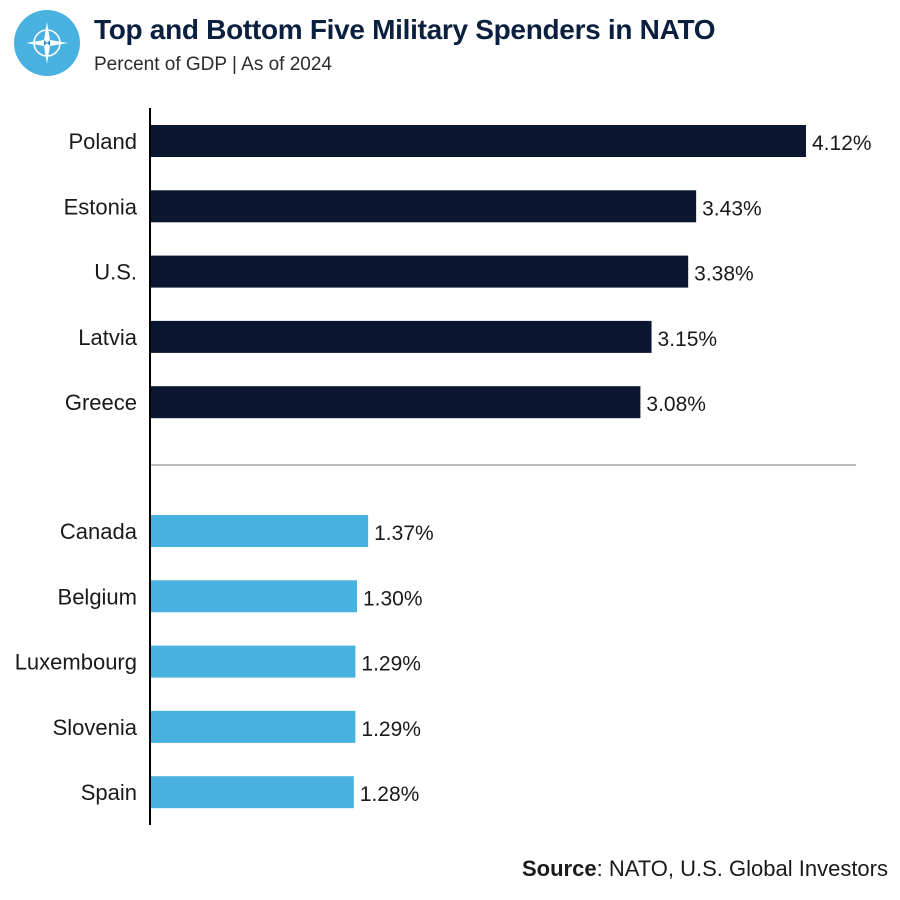  I want to click on category-label-greece: Greece, so click(101, 402).